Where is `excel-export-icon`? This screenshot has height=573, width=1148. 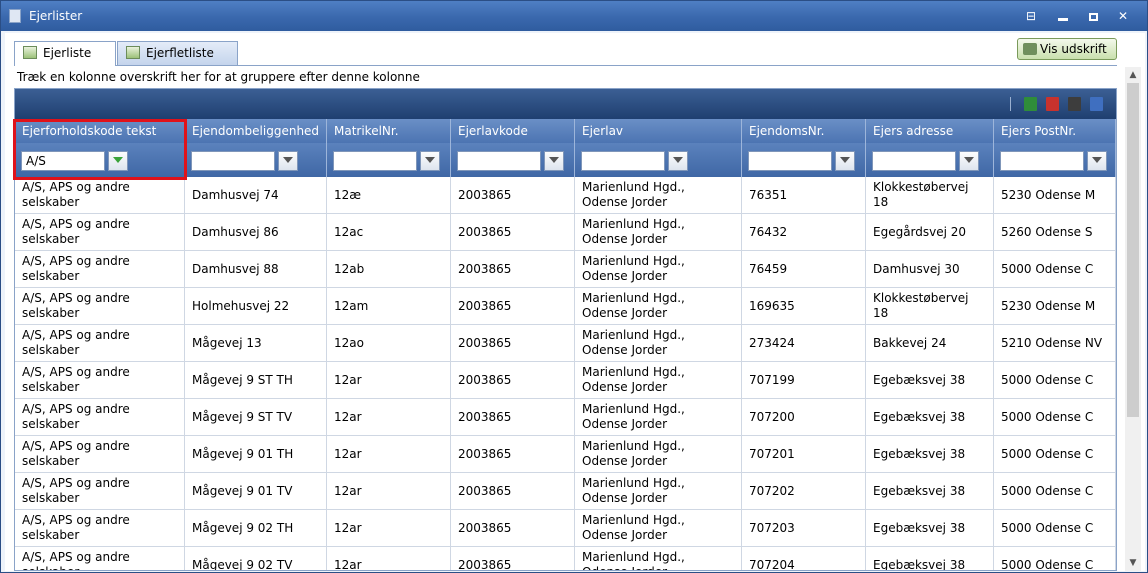 excel-export-icon is located at coordinates (1030, 104).